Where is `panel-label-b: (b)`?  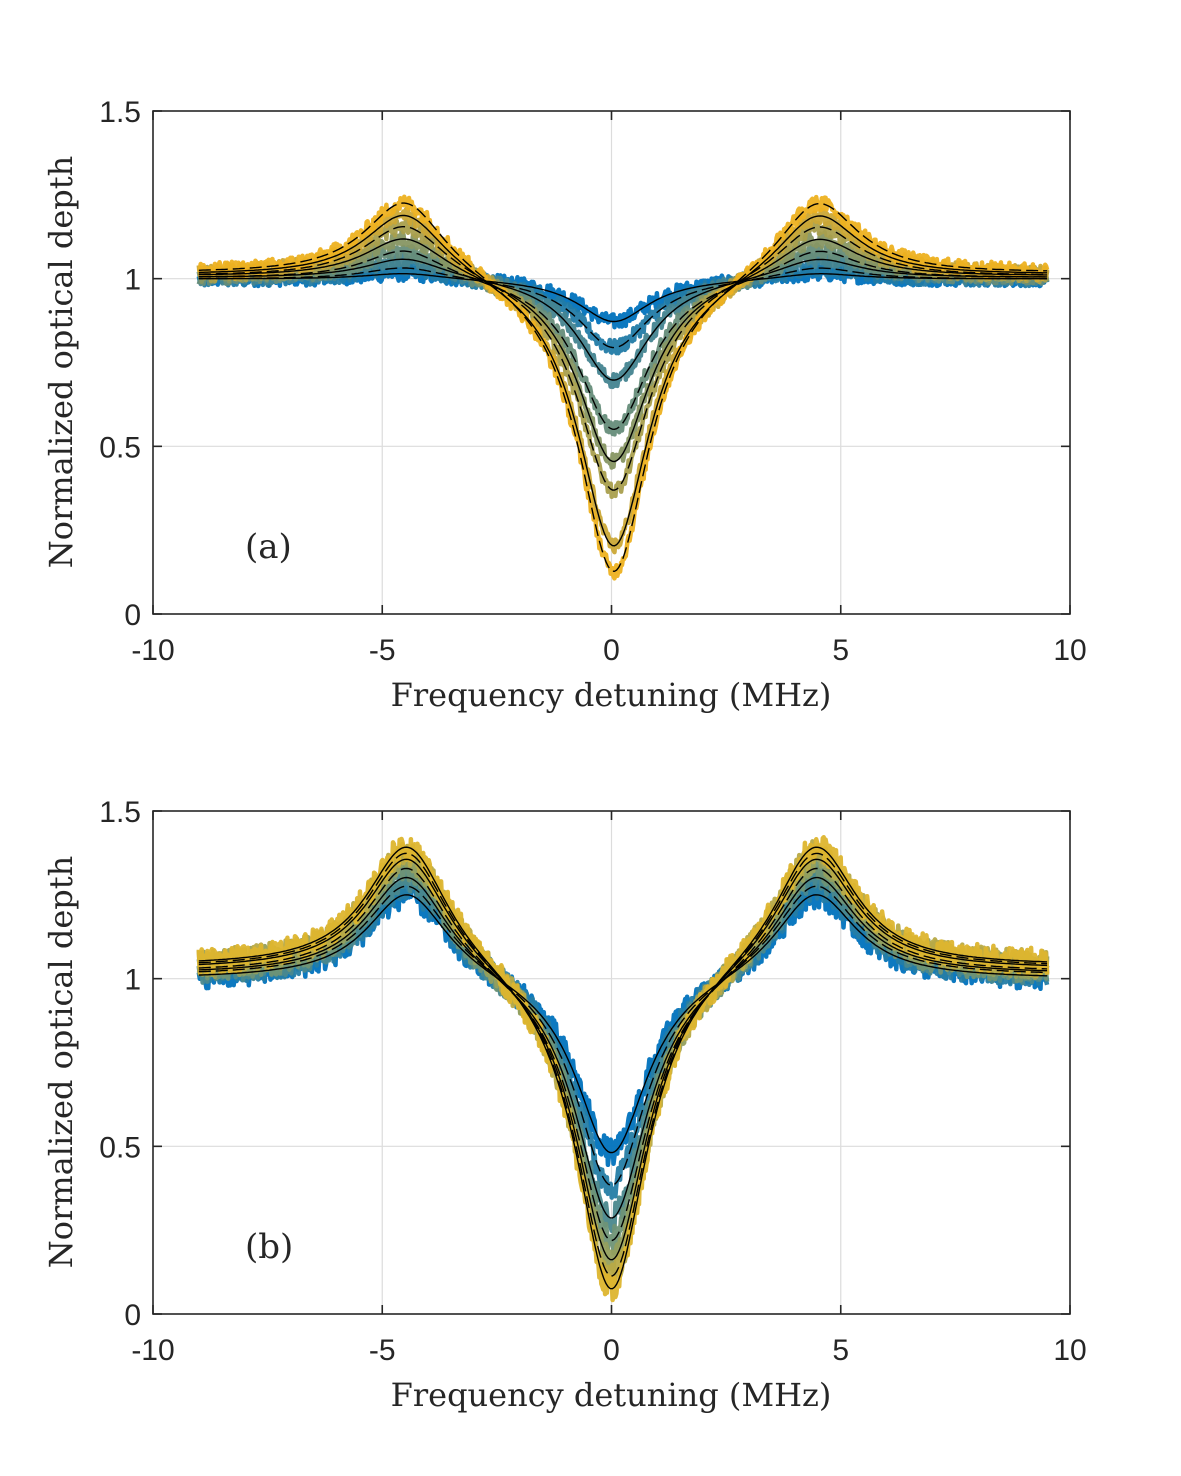
panel-label-b: (b) is located at coordinates (269, 1247).